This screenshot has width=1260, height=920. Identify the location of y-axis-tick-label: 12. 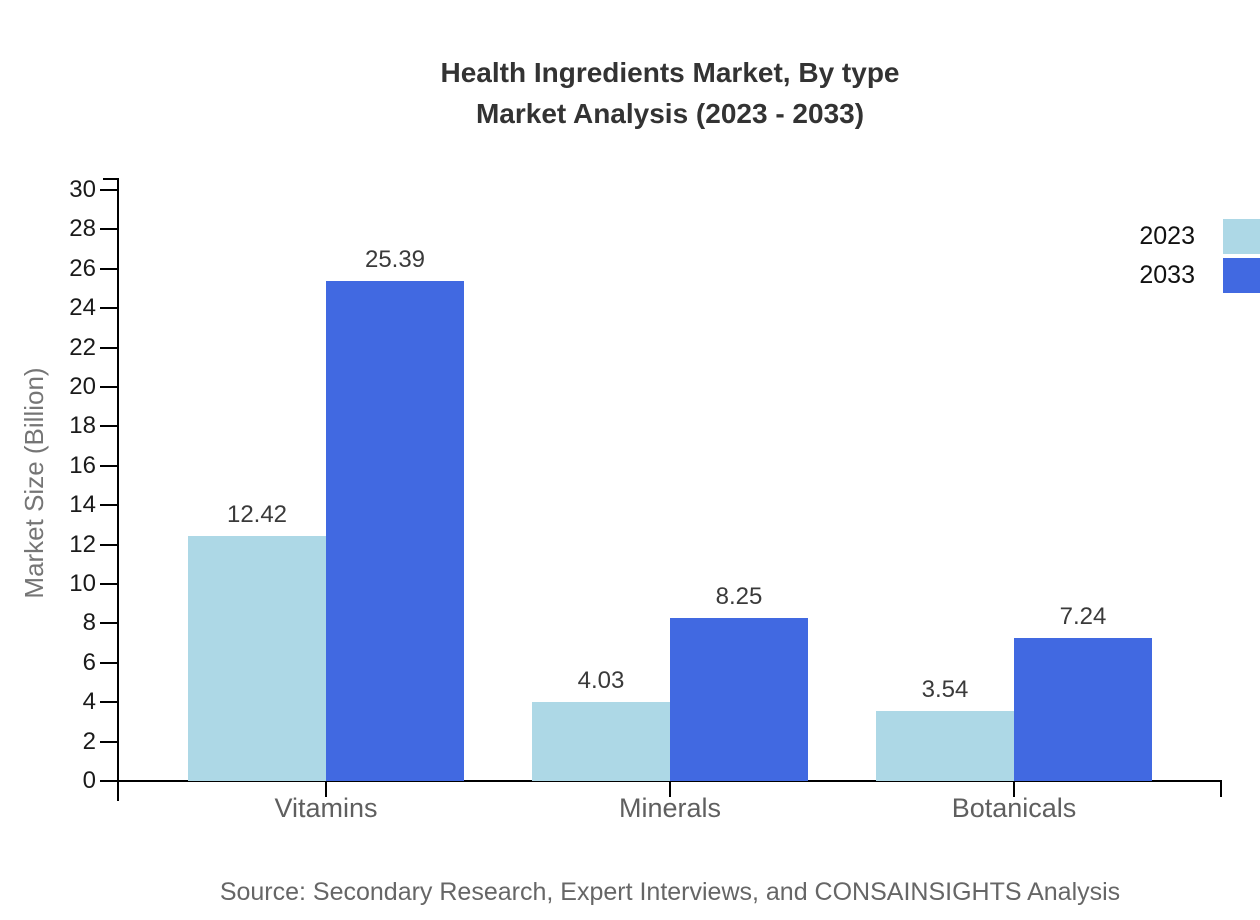
(82, 544).